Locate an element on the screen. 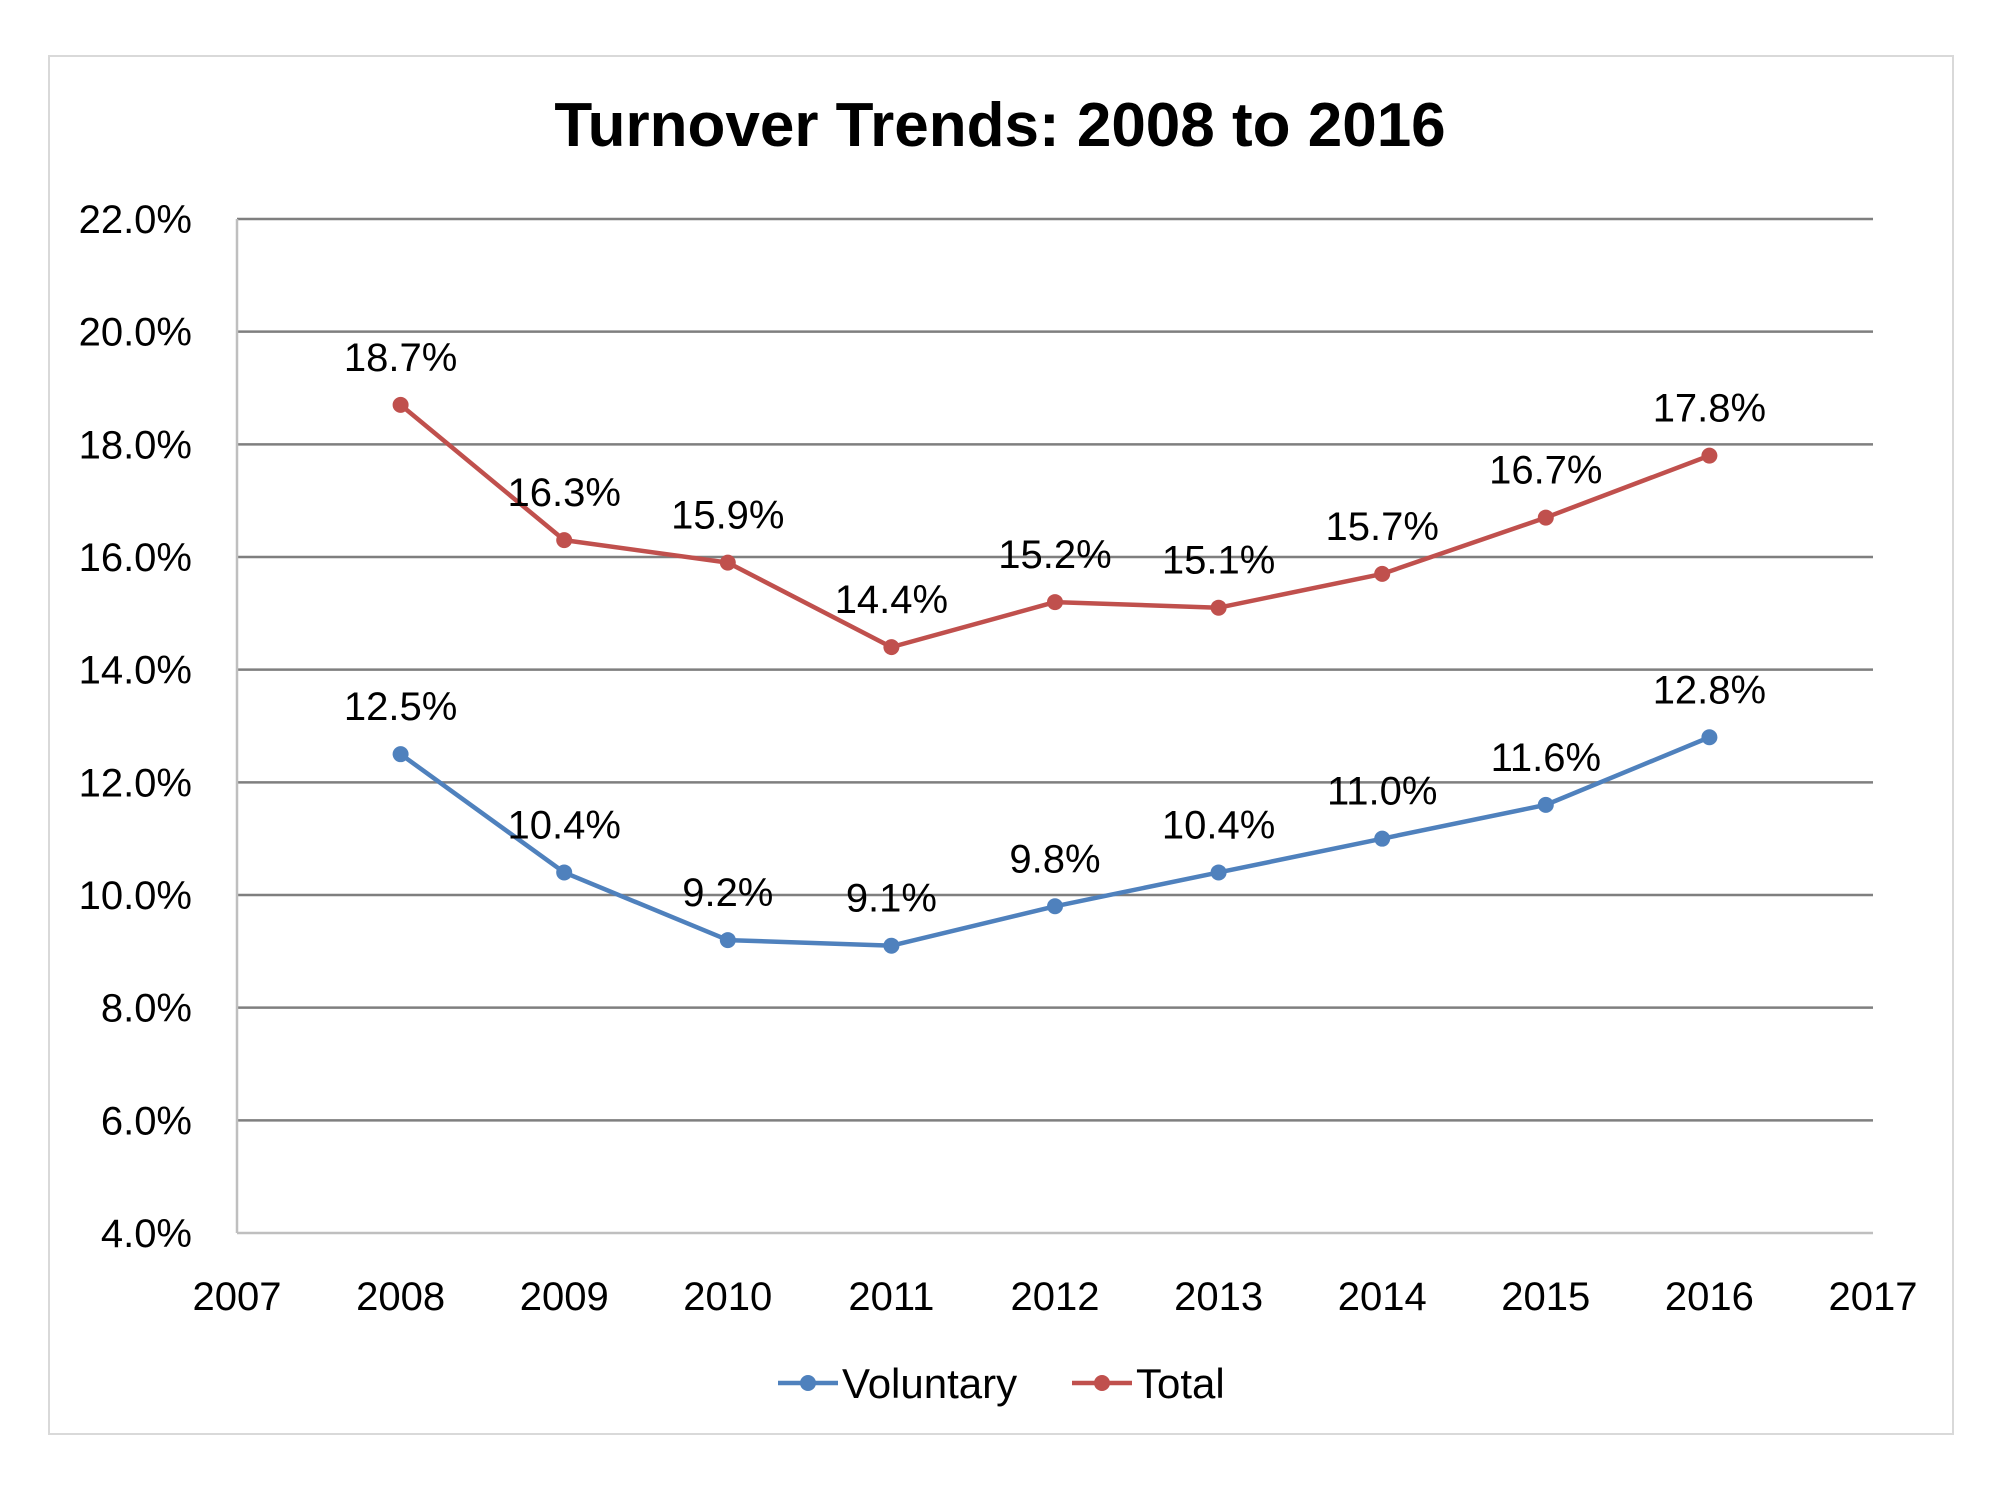 This screenshot has width=1997, height=1489. x-tick-label: 2012 is located at coordinates (1055, 1297).